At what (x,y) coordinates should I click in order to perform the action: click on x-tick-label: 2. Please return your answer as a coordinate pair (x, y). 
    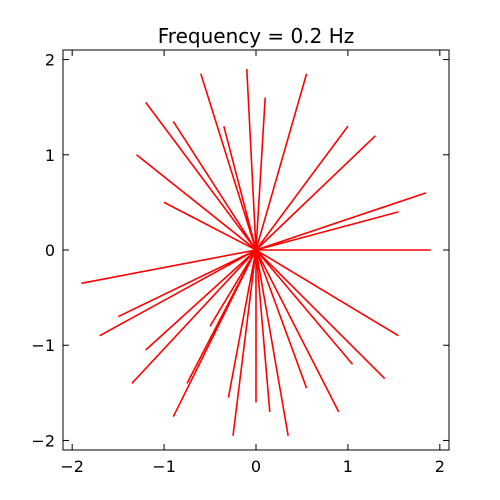
    Looking at the image, I should click on (440, 466).